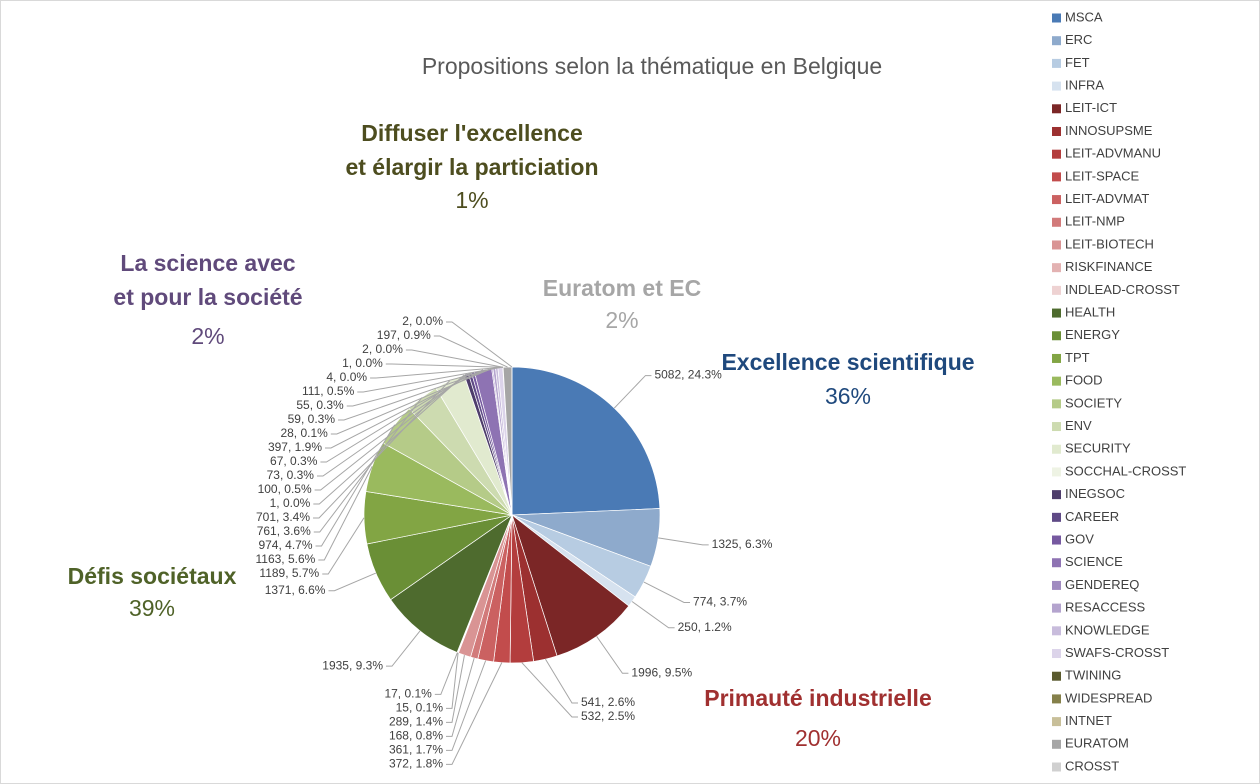  What do you see at coordinates (720, 602) in the screenshot?
I see `data-label: 774, 3.7%` at bounding box center [720, 602].